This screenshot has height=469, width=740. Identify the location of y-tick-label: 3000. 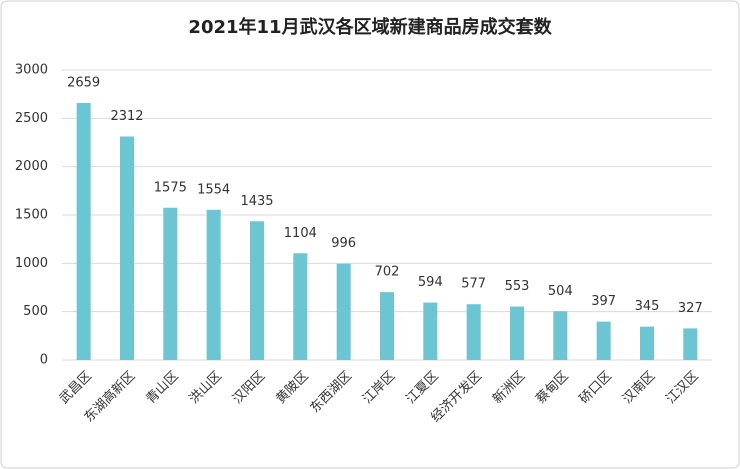
(31, 70).